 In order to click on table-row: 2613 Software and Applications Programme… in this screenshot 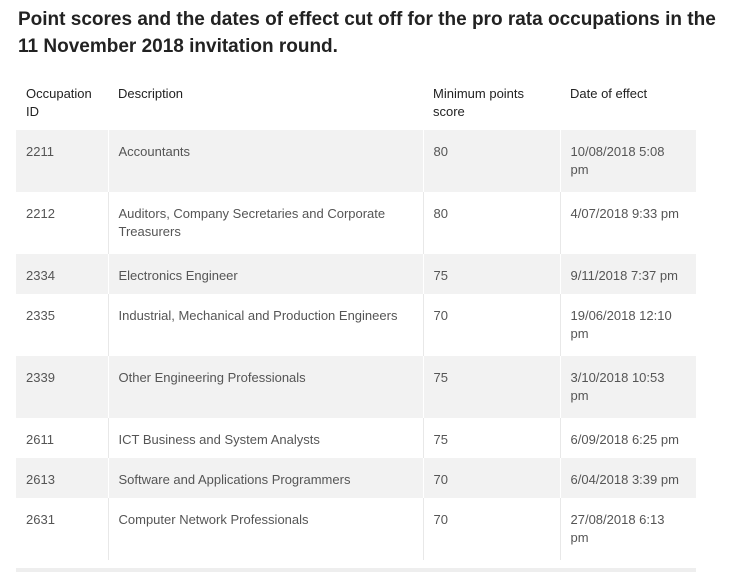, I will do `click(356, 478)`.